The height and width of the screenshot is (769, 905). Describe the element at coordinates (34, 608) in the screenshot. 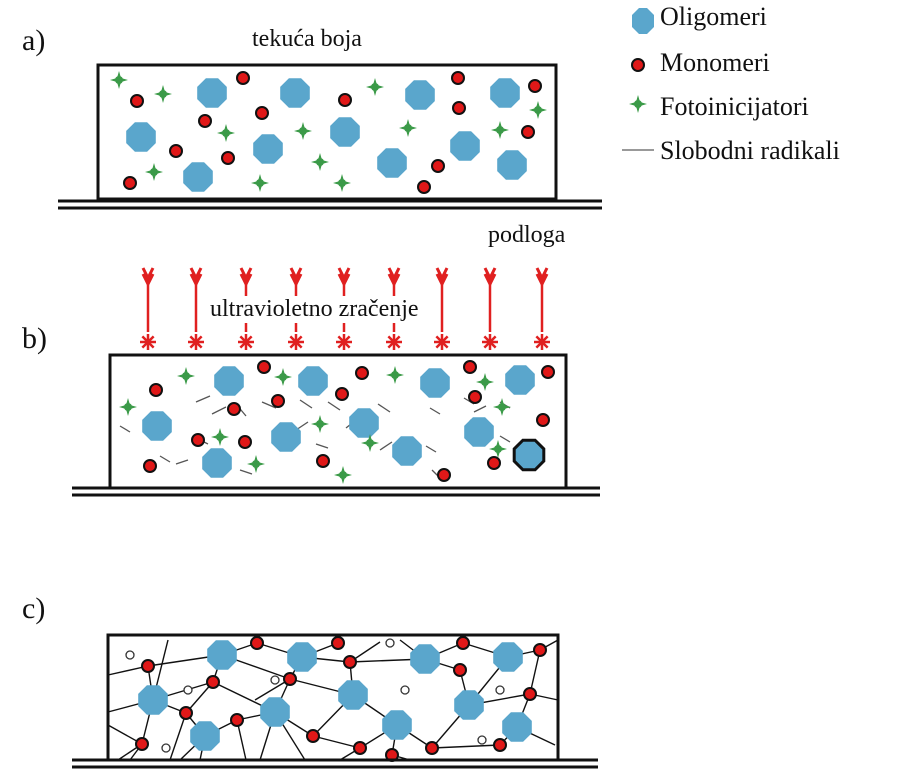

I see `panel-c-label: c)` at that location.